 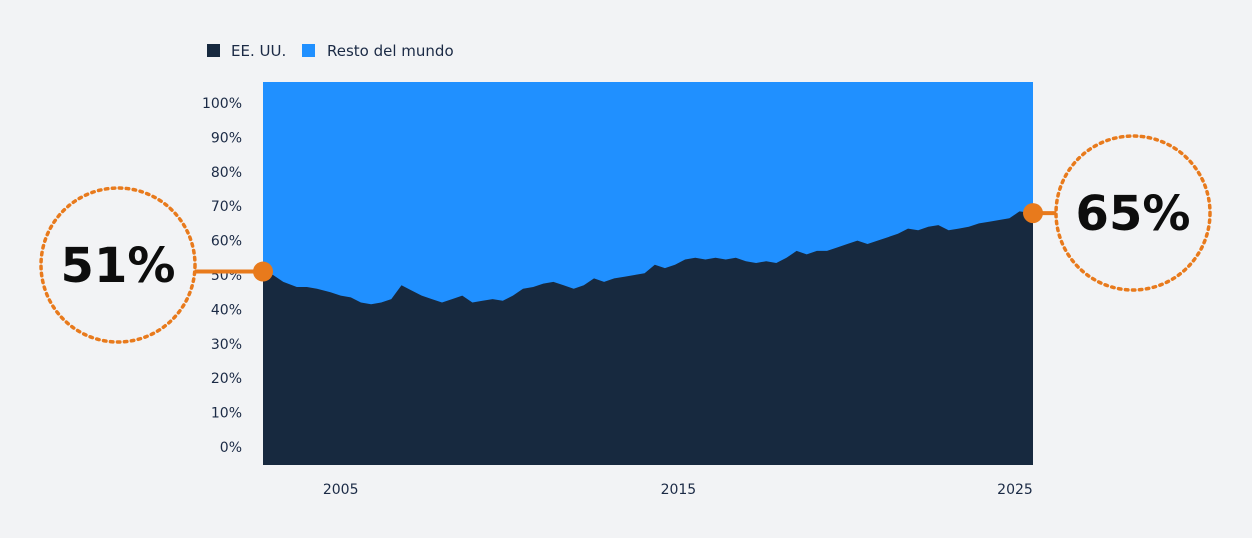 I want to click on callout-label: 65%, so click(x=1133, y=214).